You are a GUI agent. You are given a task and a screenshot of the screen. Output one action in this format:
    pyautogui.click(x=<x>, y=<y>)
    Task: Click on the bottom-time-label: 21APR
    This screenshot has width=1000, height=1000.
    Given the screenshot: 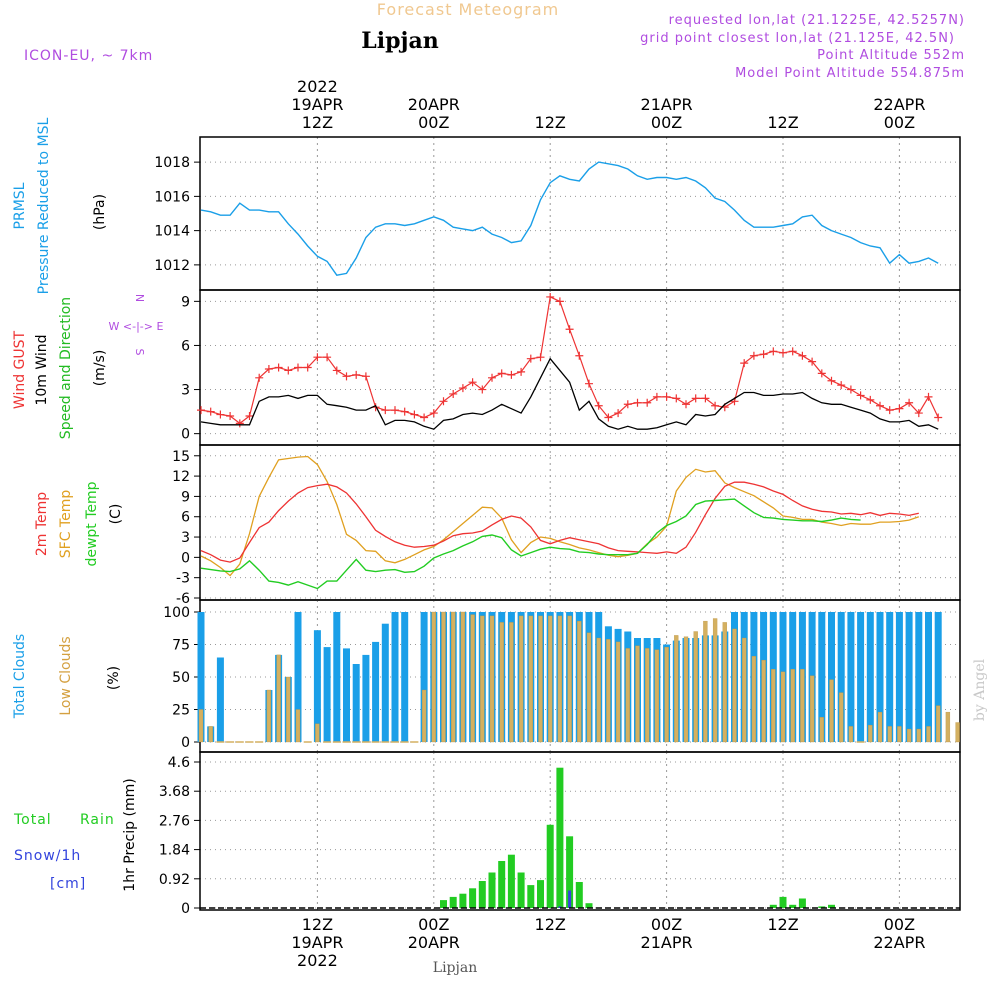 What is the action you would take?
    pyautogui.click(x=667, y=942)
    